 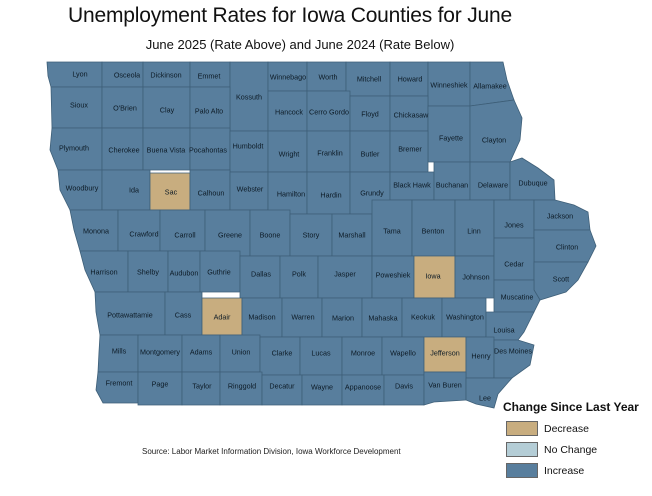 I want to click on county-label-kossuth: Kossuth, so click(x=249, y=97).